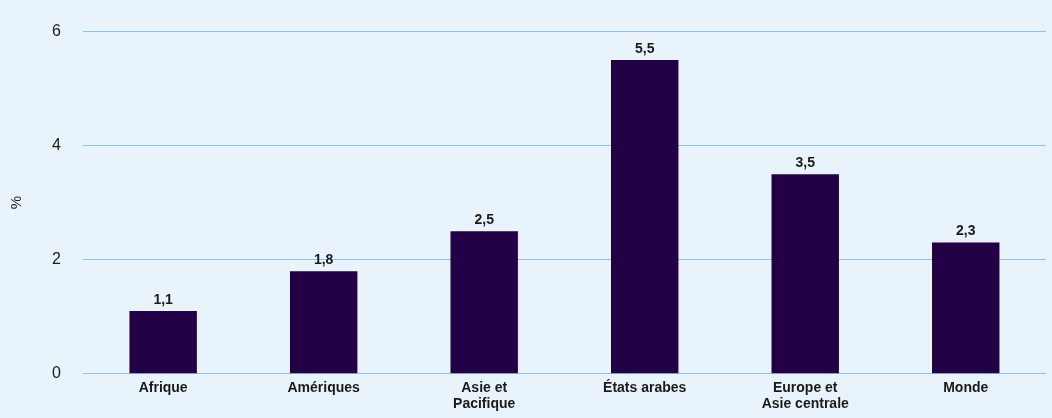 This screenshot has width=1052, height=418. What do you see at coordinates (16, 203) in the screenshot?
I see `y-axis-title: %` at bounding box center [16, 203].